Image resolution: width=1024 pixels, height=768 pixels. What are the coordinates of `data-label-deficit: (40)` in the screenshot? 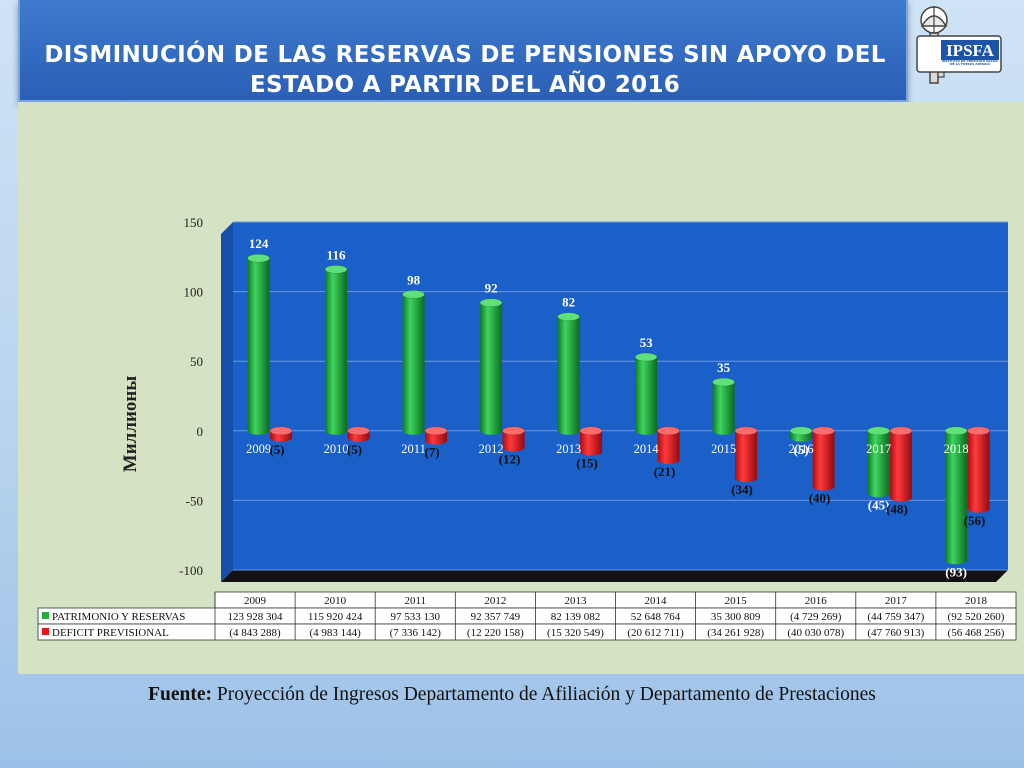 It's located at (820, 497).